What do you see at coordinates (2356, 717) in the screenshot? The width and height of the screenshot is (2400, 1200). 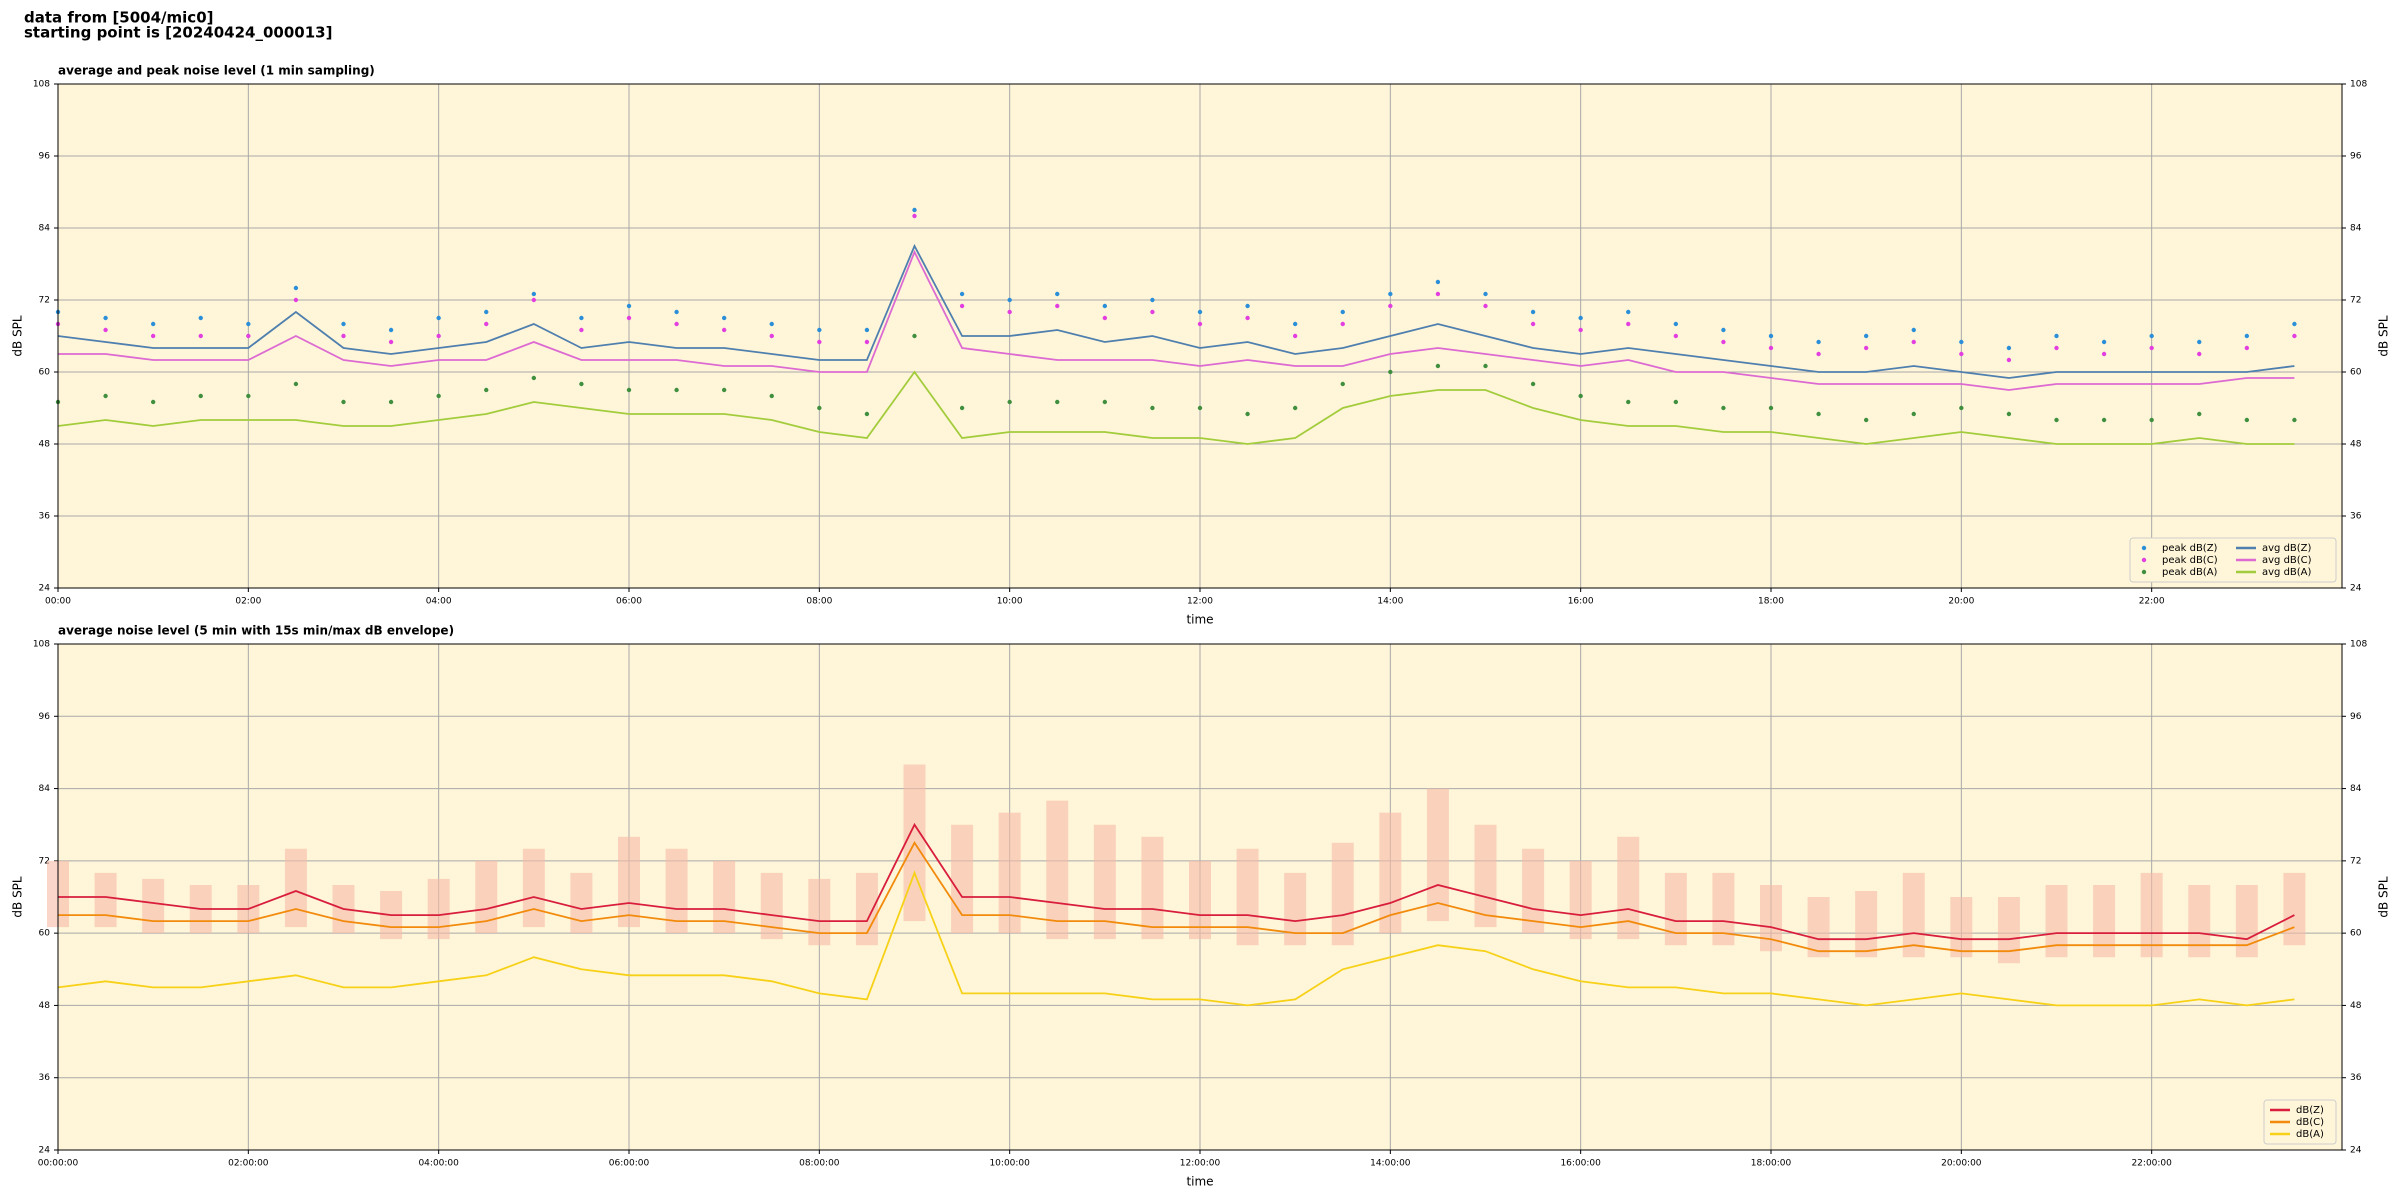 I see `y-tick-label: 96` at bounding box center [2356, 717].